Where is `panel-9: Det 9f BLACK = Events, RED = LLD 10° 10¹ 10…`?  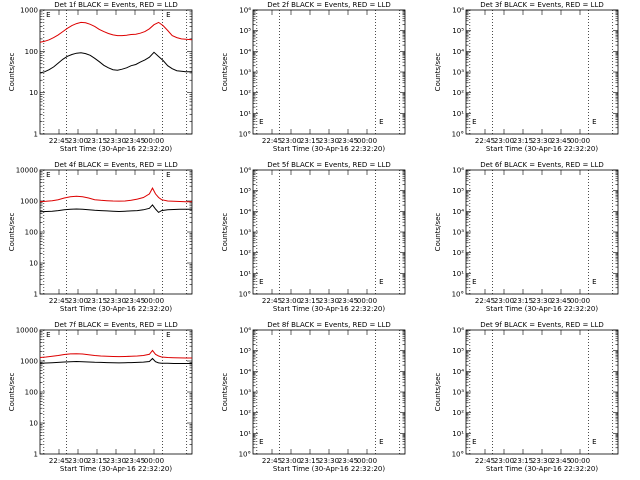 panel-9: Det 9f BLACK = Events, RED = LLD 10° 10¹ 10… is located at coordinates (526, 397).